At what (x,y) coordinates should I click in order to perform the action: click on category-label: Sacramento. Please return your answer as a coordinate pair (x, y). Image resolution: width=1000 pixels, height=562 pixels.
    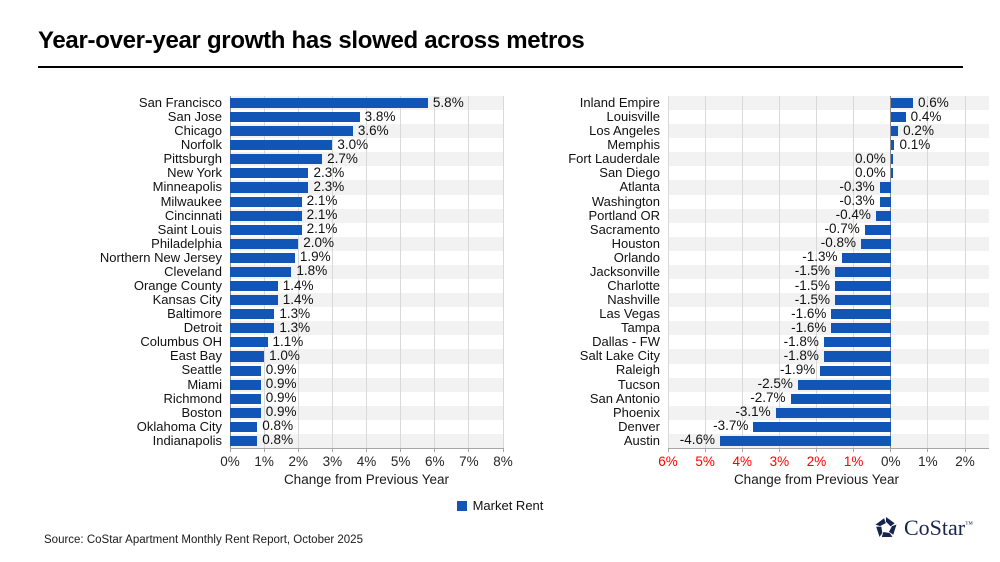
    Looking at the image, I should click on (624, 229).